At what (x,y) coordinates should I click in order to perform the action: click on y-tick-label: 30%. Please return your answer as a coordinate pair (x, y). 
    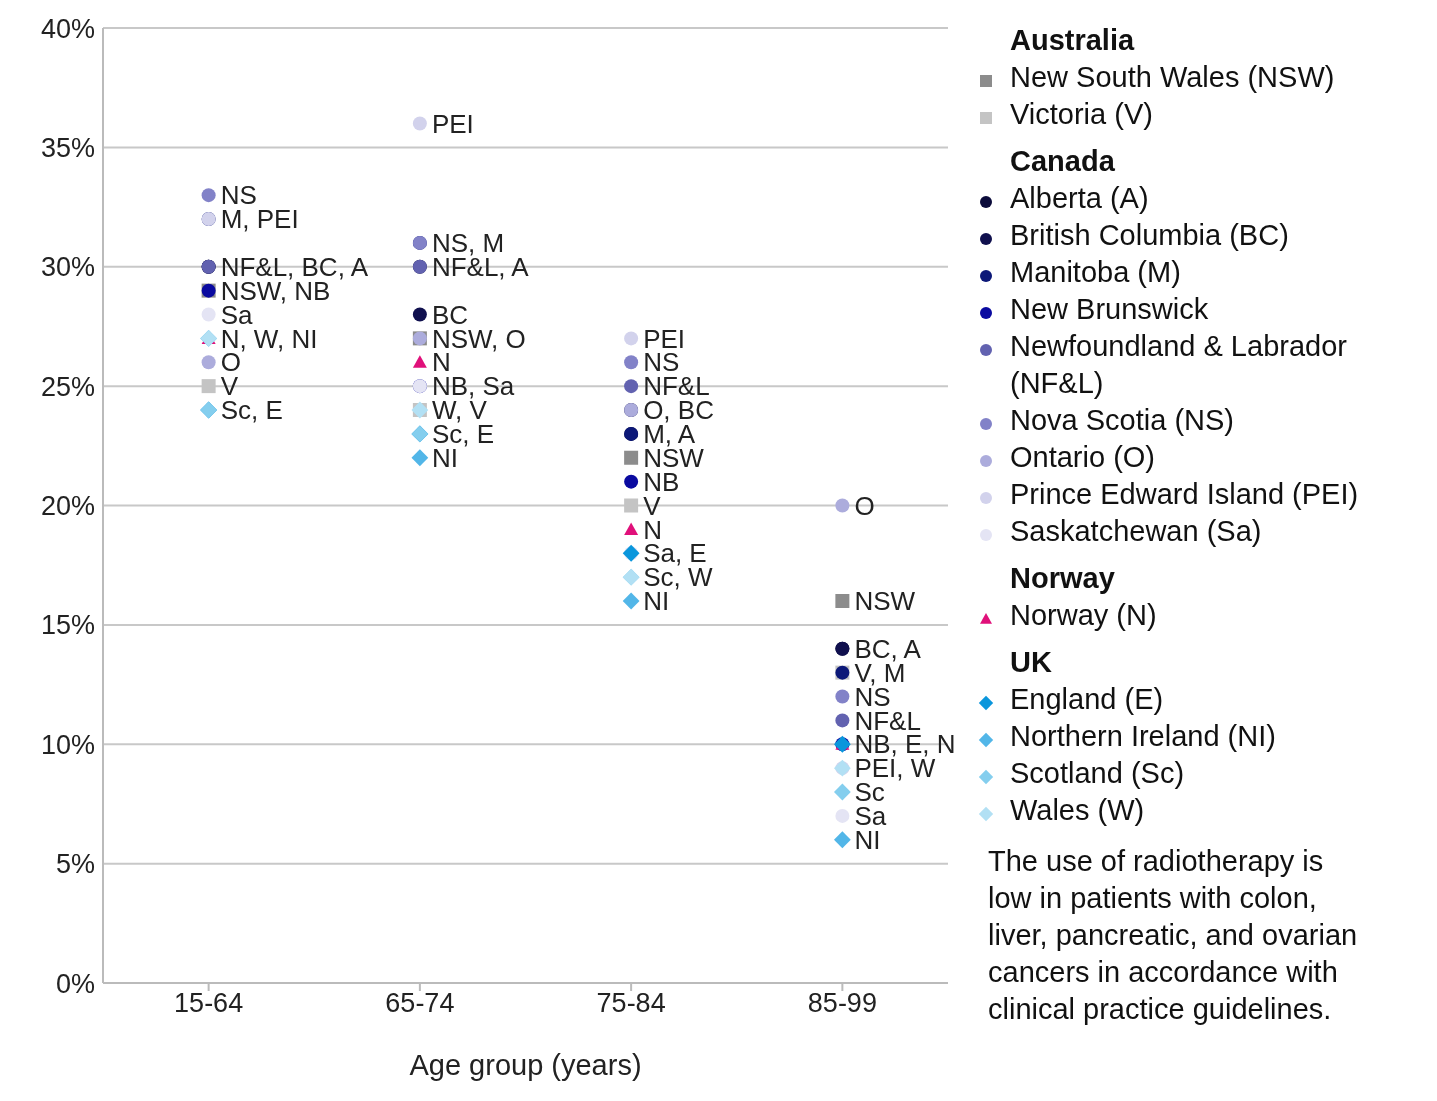
    Looking at the image, I should click on (67, 267).